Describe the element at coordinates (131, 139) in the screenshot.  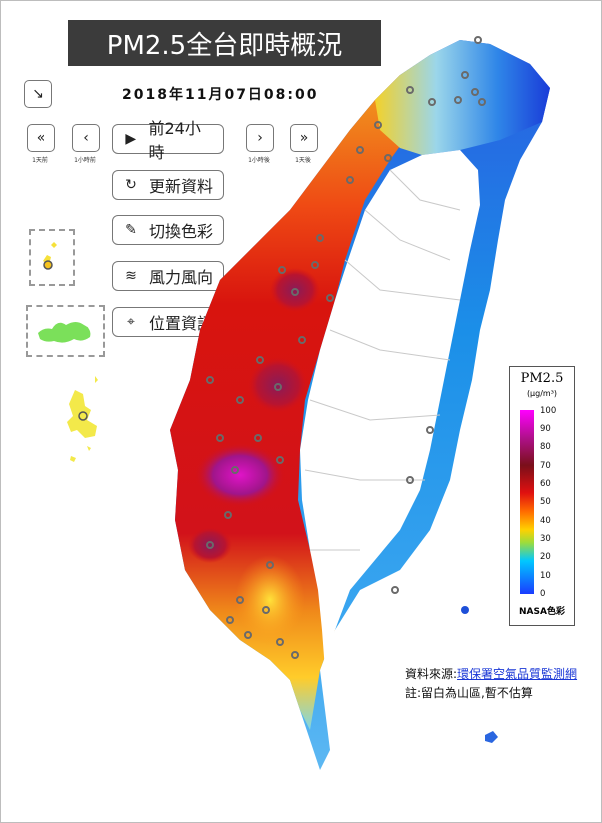
I see `play-icon: ▶` at that location.